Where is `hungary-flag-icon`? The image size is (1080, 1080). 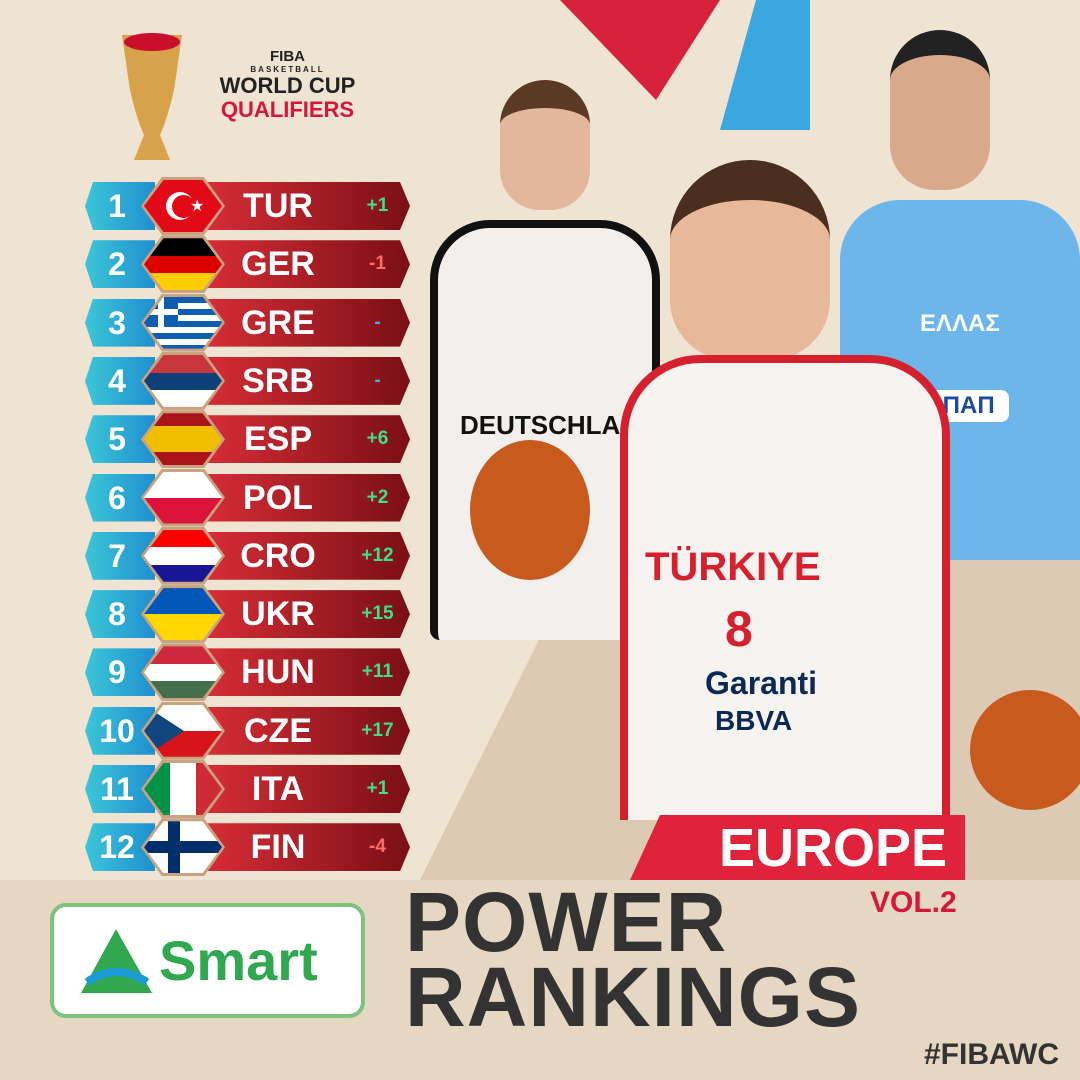
hungary-flag-icon is located at coordinates (183, 672).